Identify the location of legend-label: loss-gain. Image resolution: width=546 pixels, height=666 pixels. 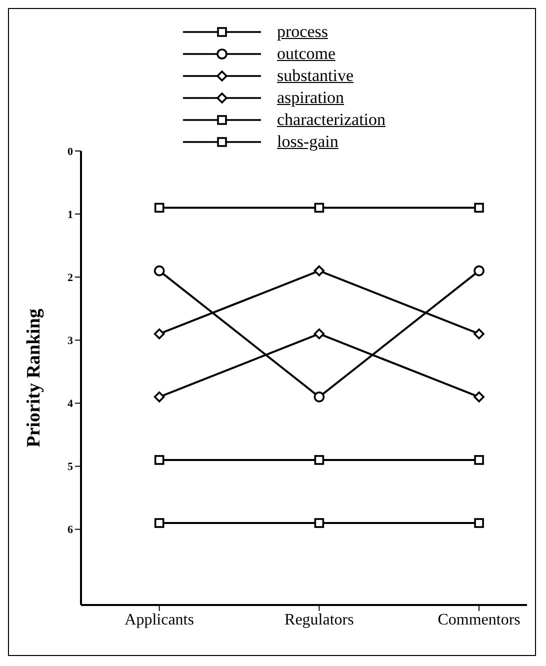
(307, 142).